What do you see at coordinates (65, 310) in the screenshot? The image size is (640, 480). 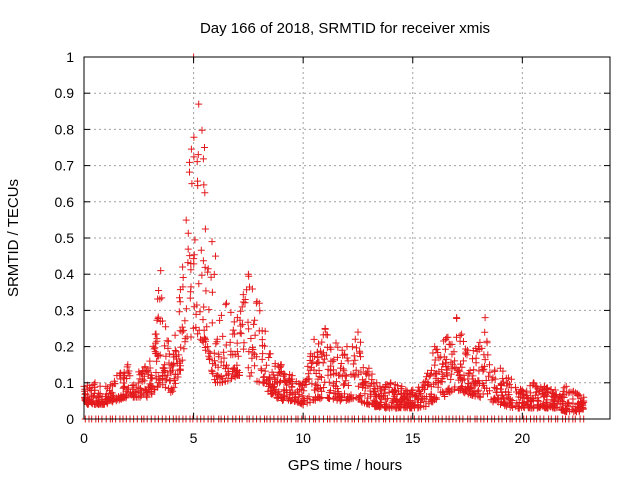 I see `y-tick-label: 0.3` at bounding box center [65, 310].